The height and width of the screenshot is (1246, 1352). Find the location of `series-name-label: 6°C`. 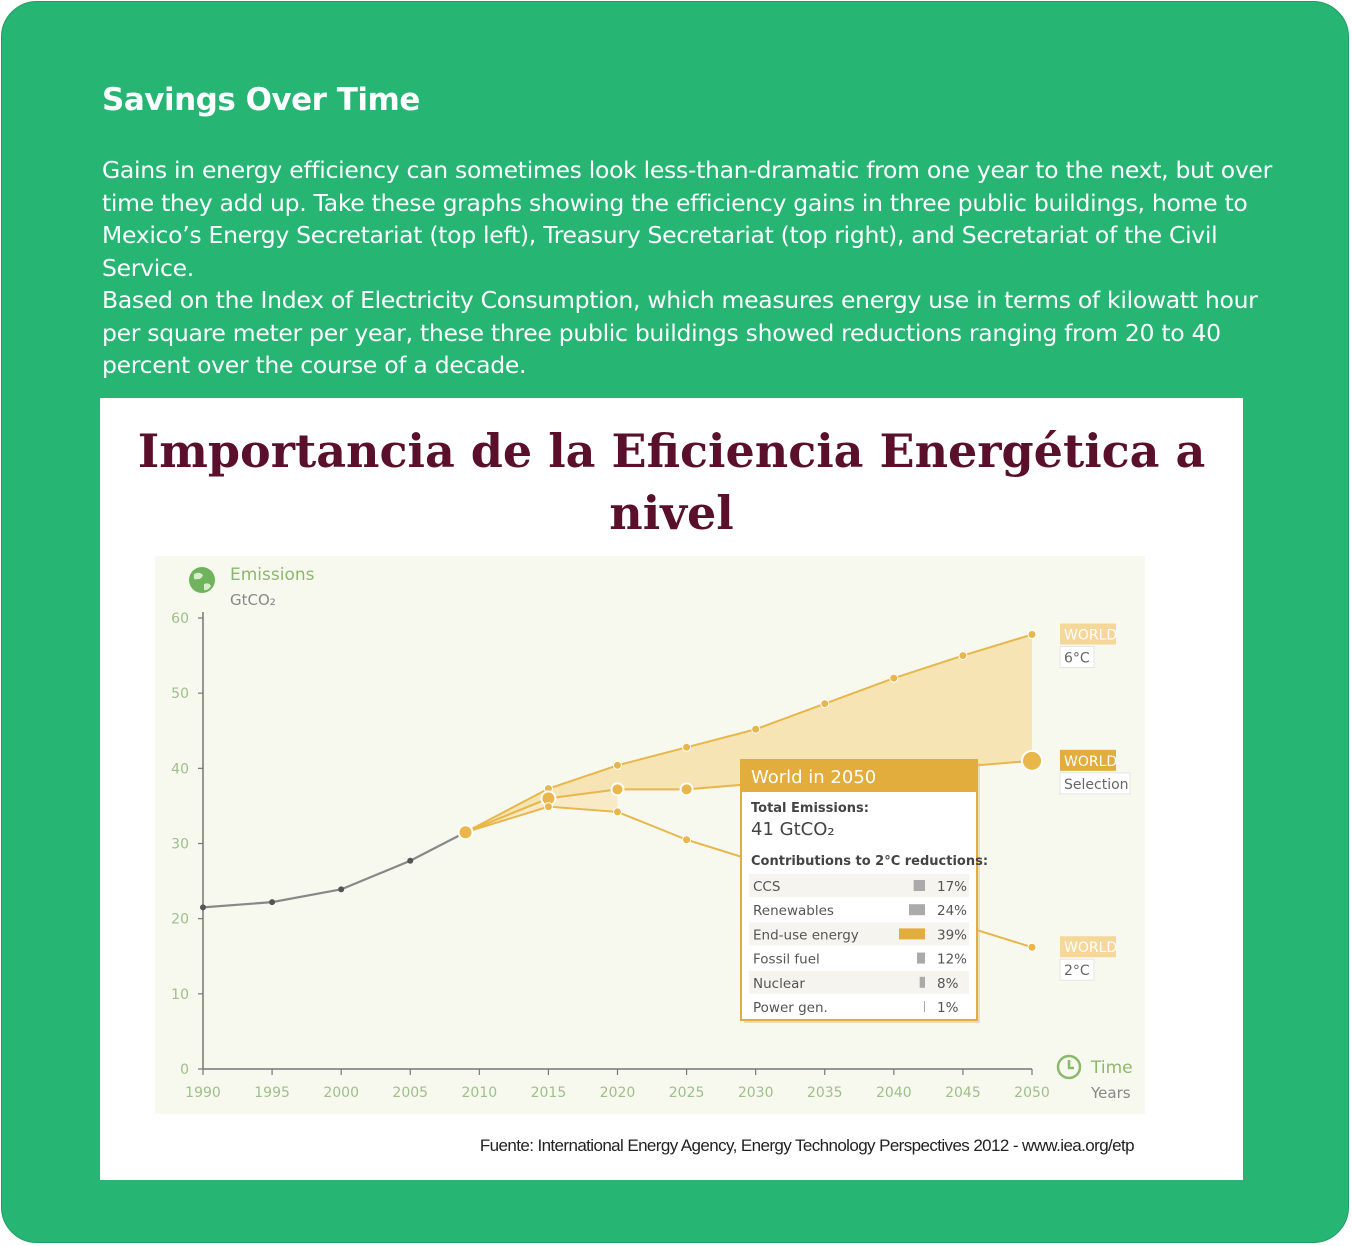

series-name-label: 6°C is located at coordinates (1077, 659).